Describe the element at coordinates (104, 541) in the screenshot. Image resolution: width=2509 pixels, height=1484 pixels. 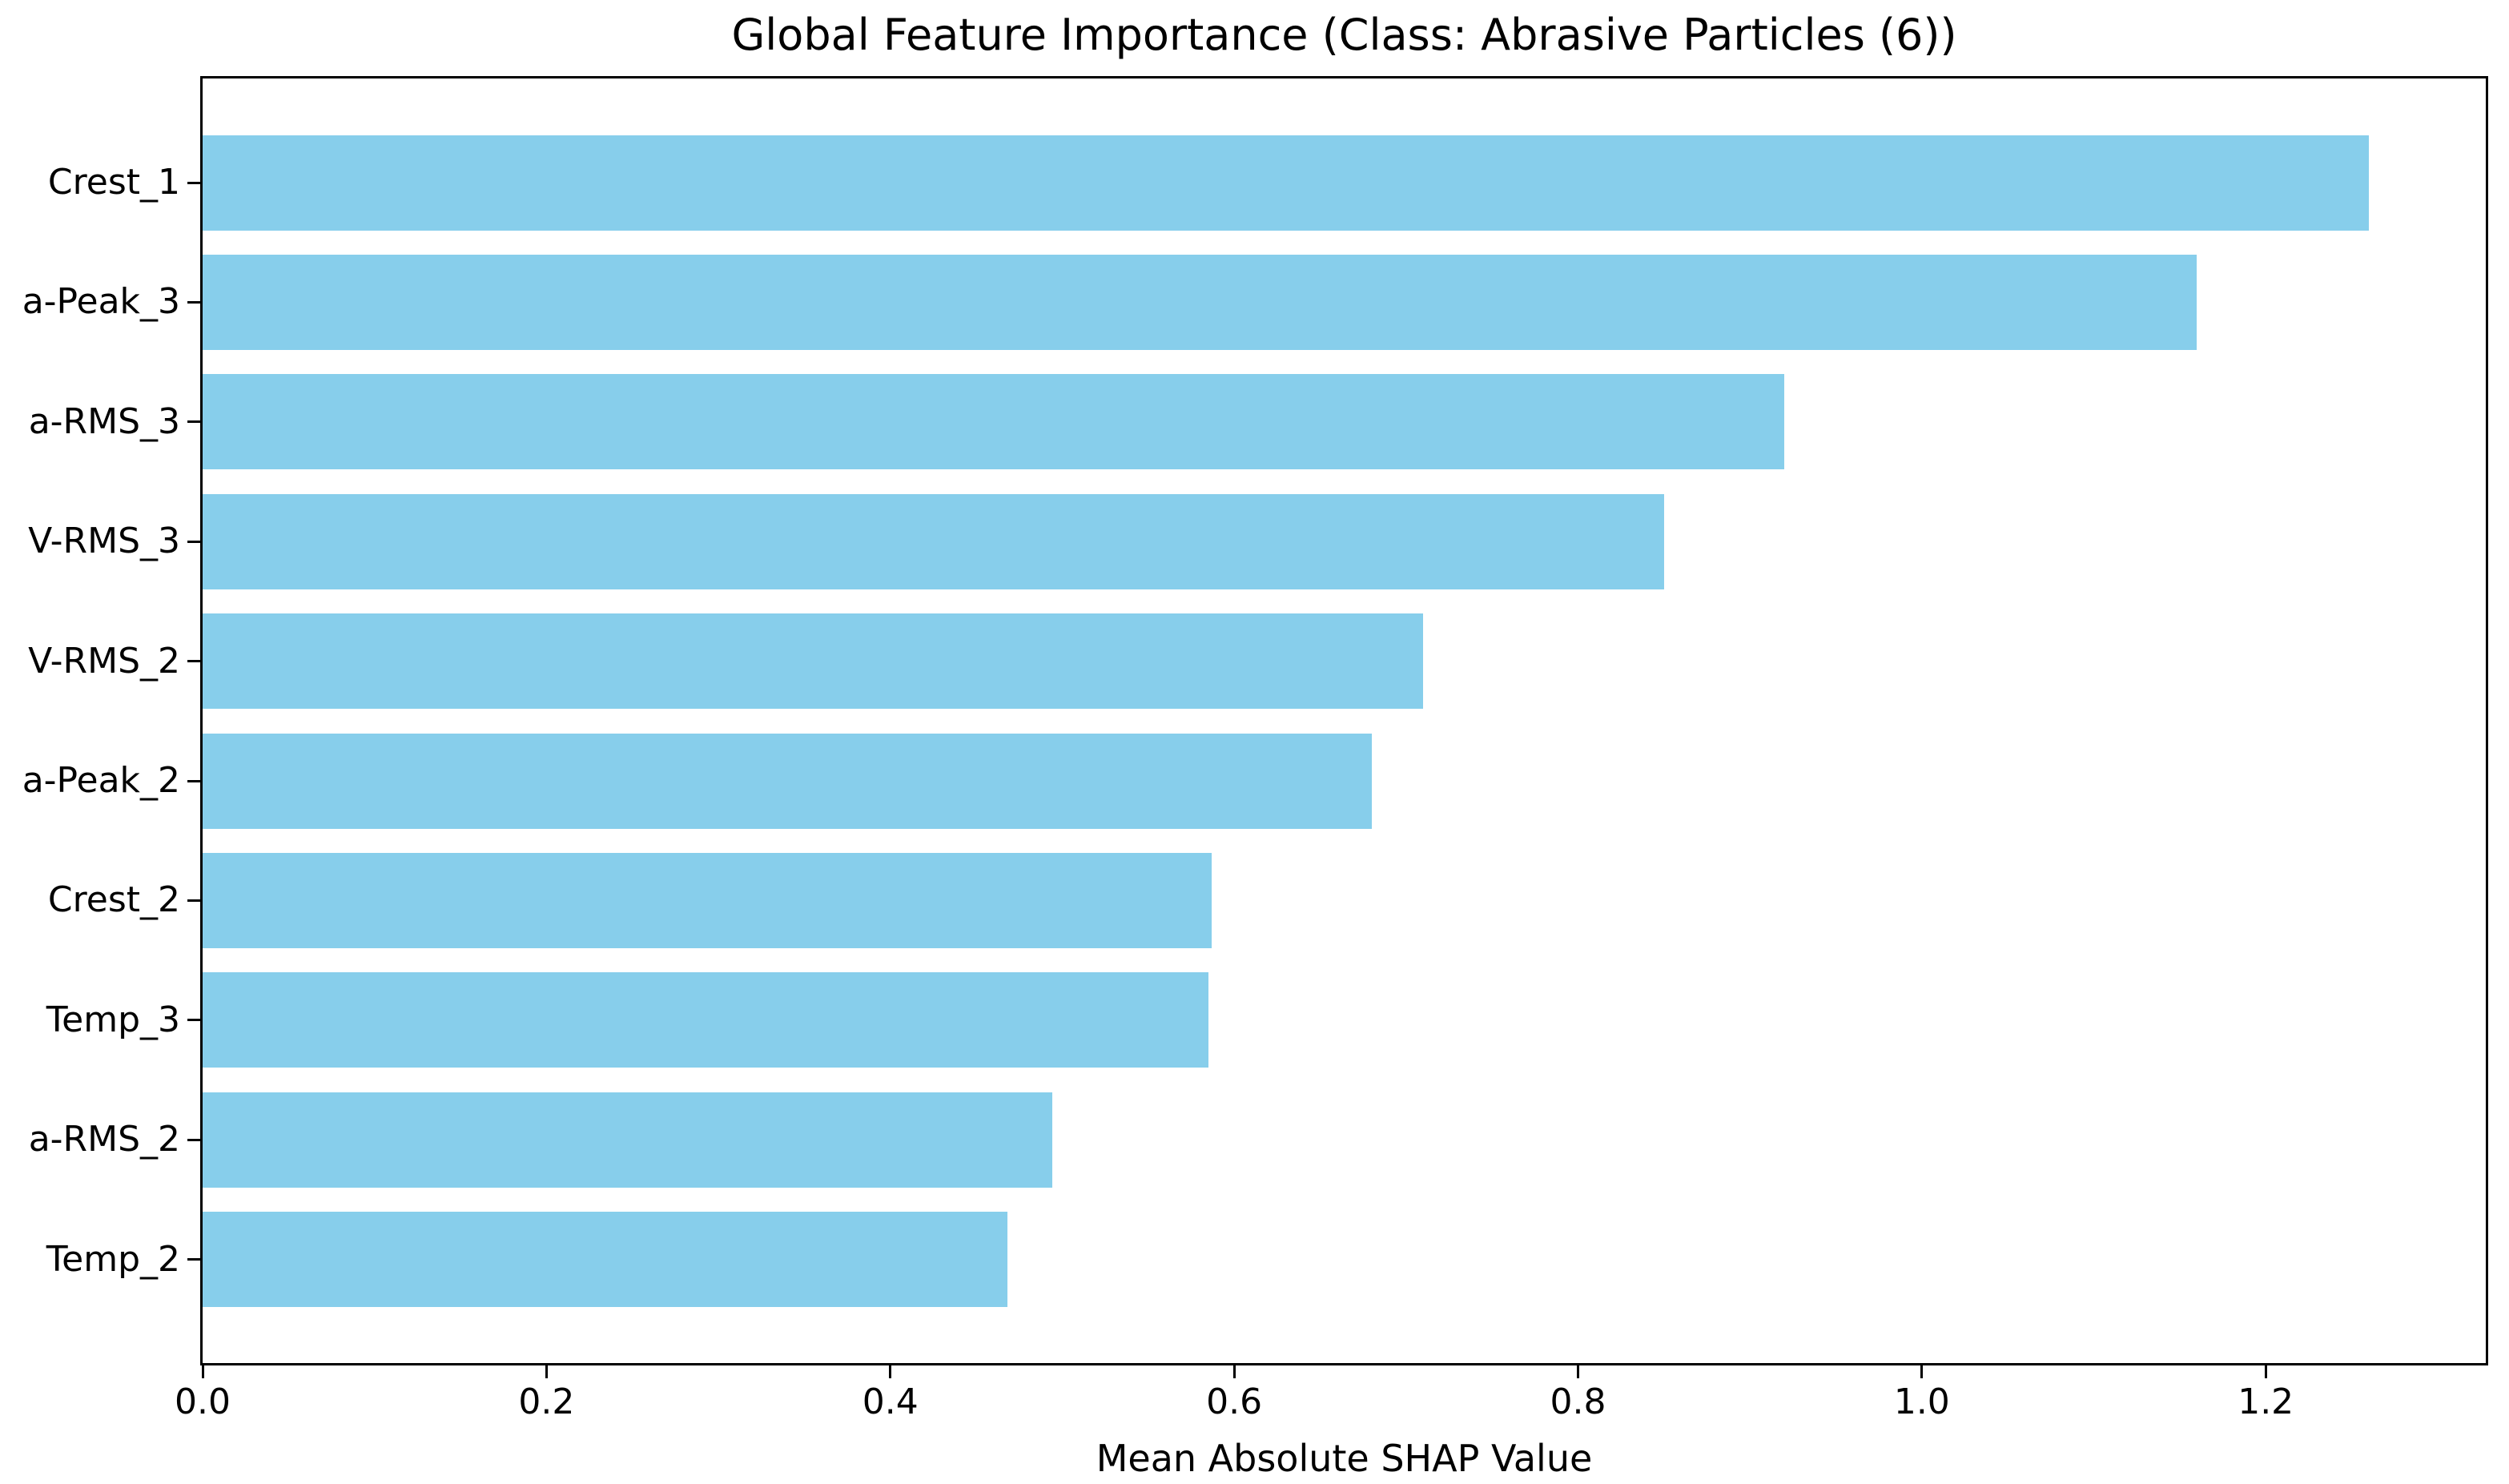
I see `y-tick-label-v-rms-3: V-RMS_3` at that location.